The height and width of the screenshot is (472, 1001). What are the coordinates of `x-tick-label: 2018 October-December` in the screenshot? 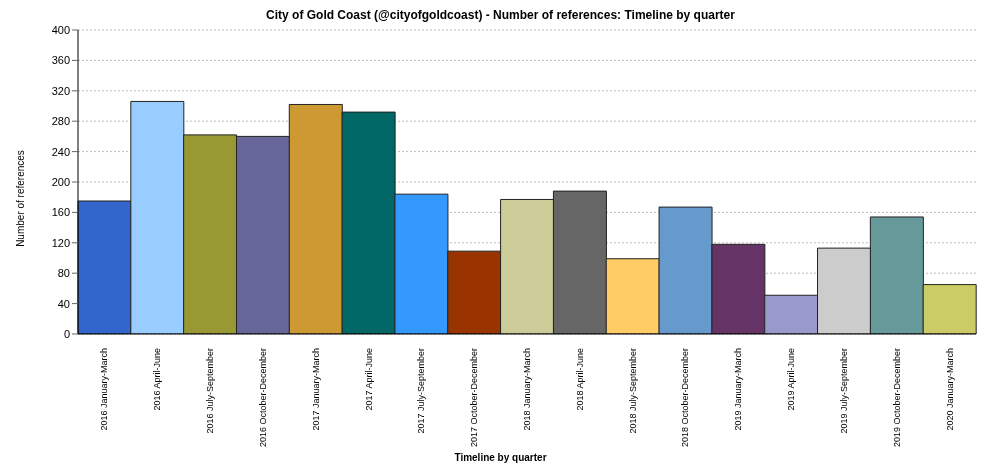 It's located at (685, 398).